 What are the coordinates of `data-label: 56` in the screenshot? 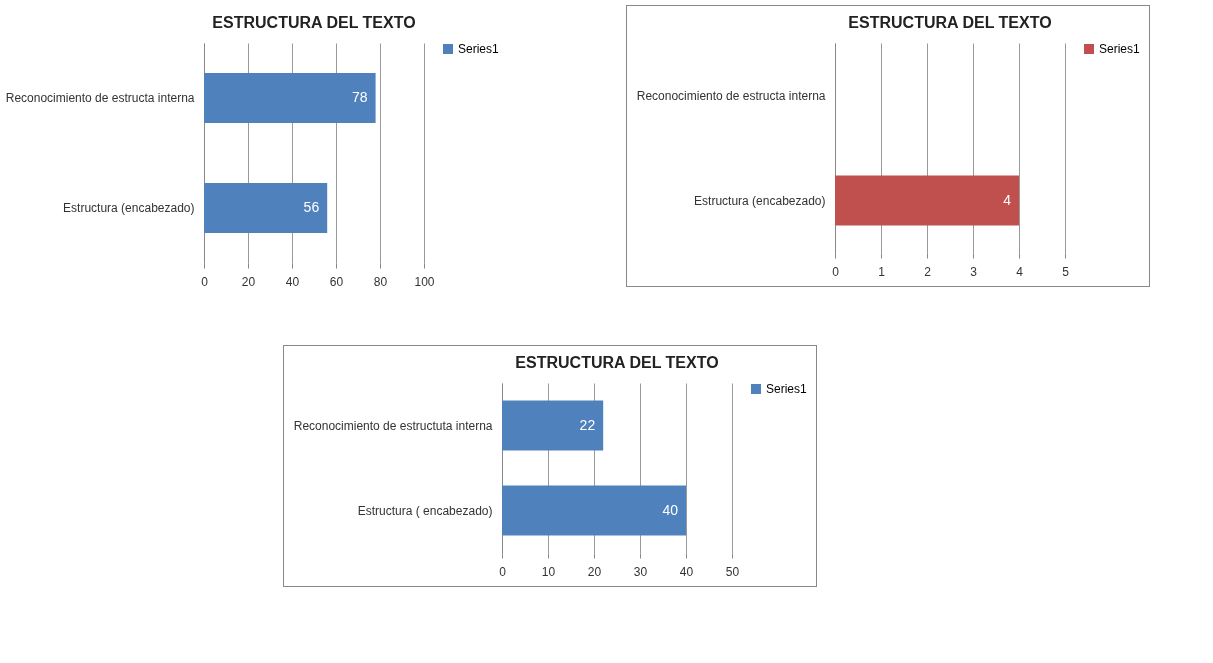 It's located at (311, 207).